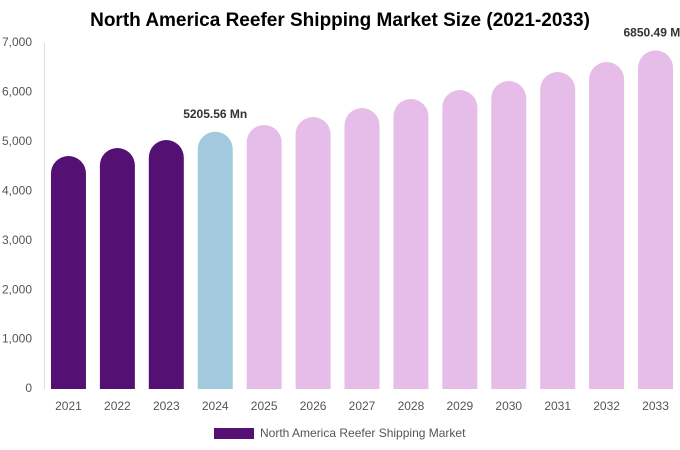 This screenshot has width=680, height=450. I want to click on x-tick-label: 2028, so click(411, 406).